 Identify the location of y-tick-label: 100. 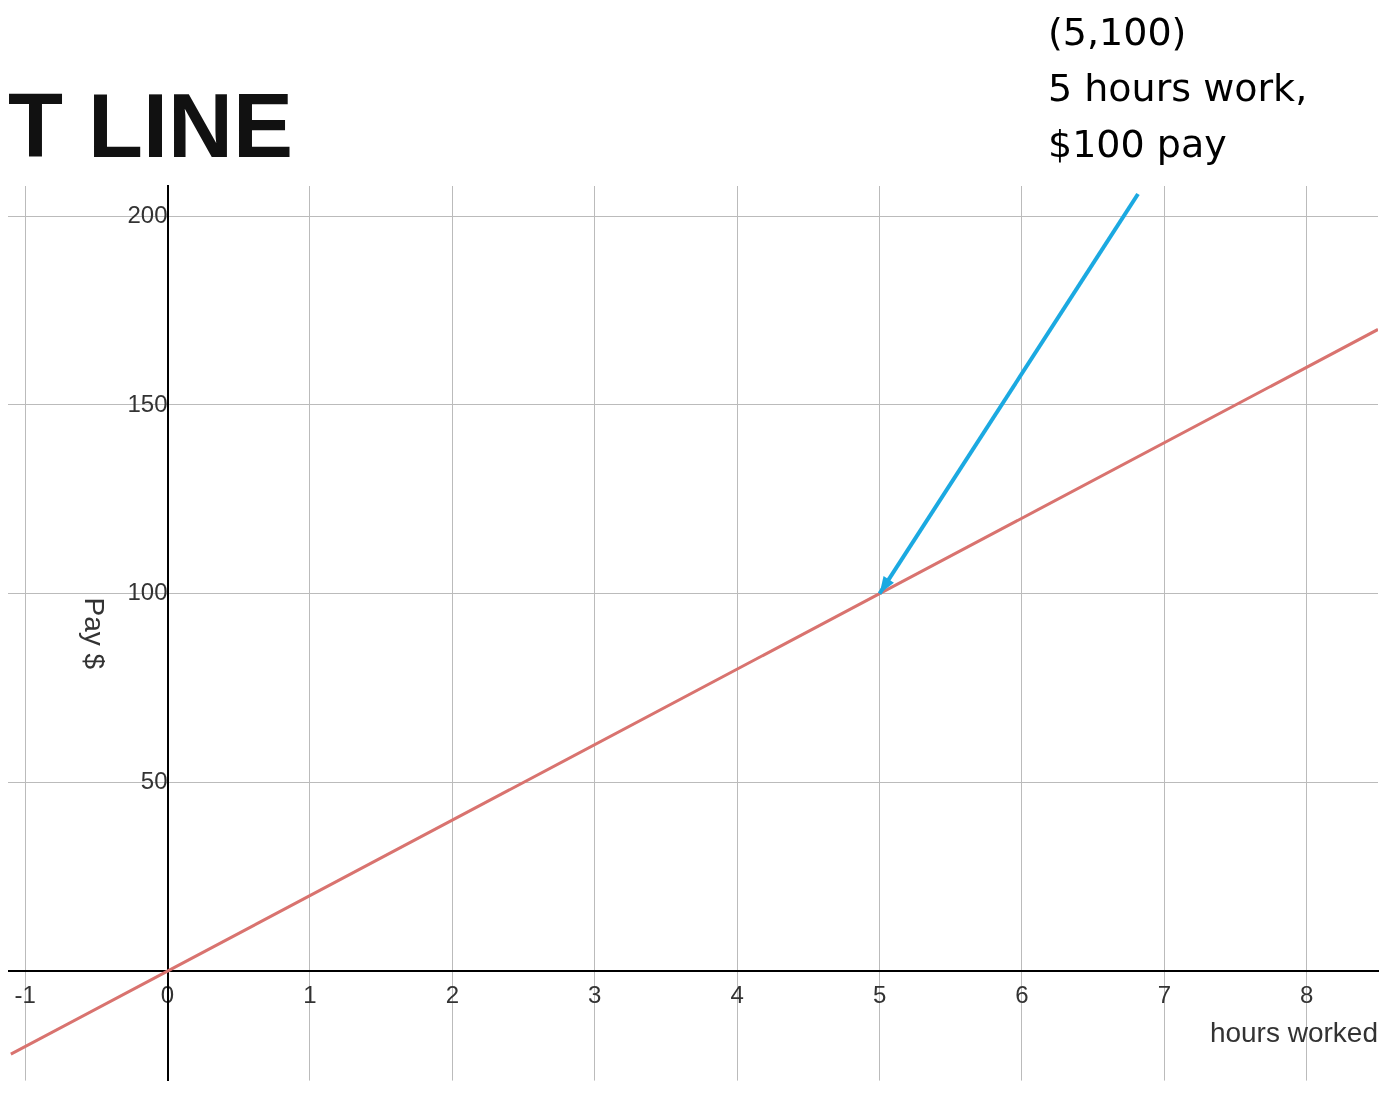
(147, 592).